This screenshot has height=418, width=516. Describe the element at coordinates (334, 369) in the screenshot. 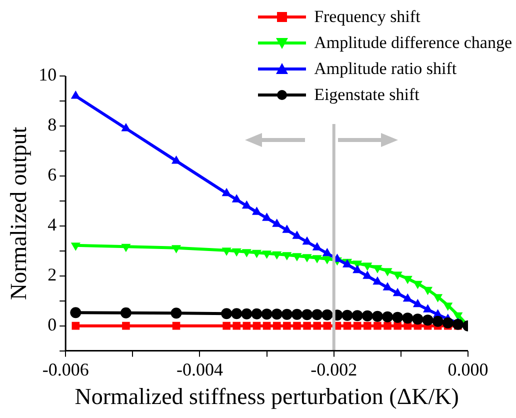

I see `x-tick-label: -0.002` at that location.